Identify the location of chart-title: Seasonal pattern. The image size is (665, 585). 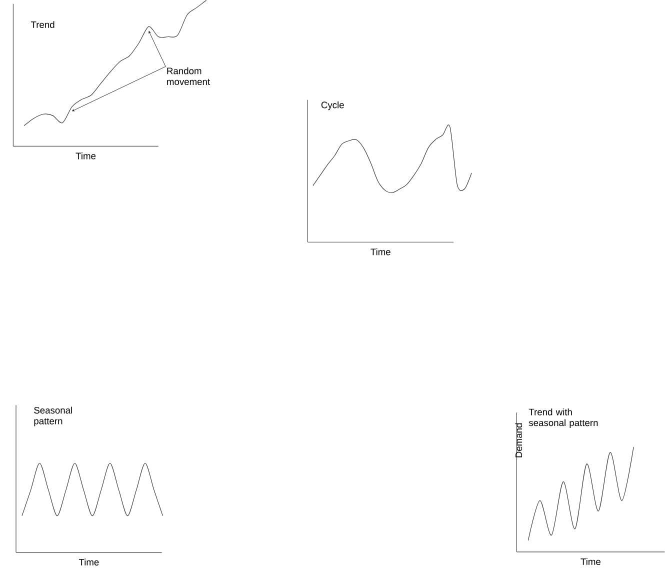
(53, 416).